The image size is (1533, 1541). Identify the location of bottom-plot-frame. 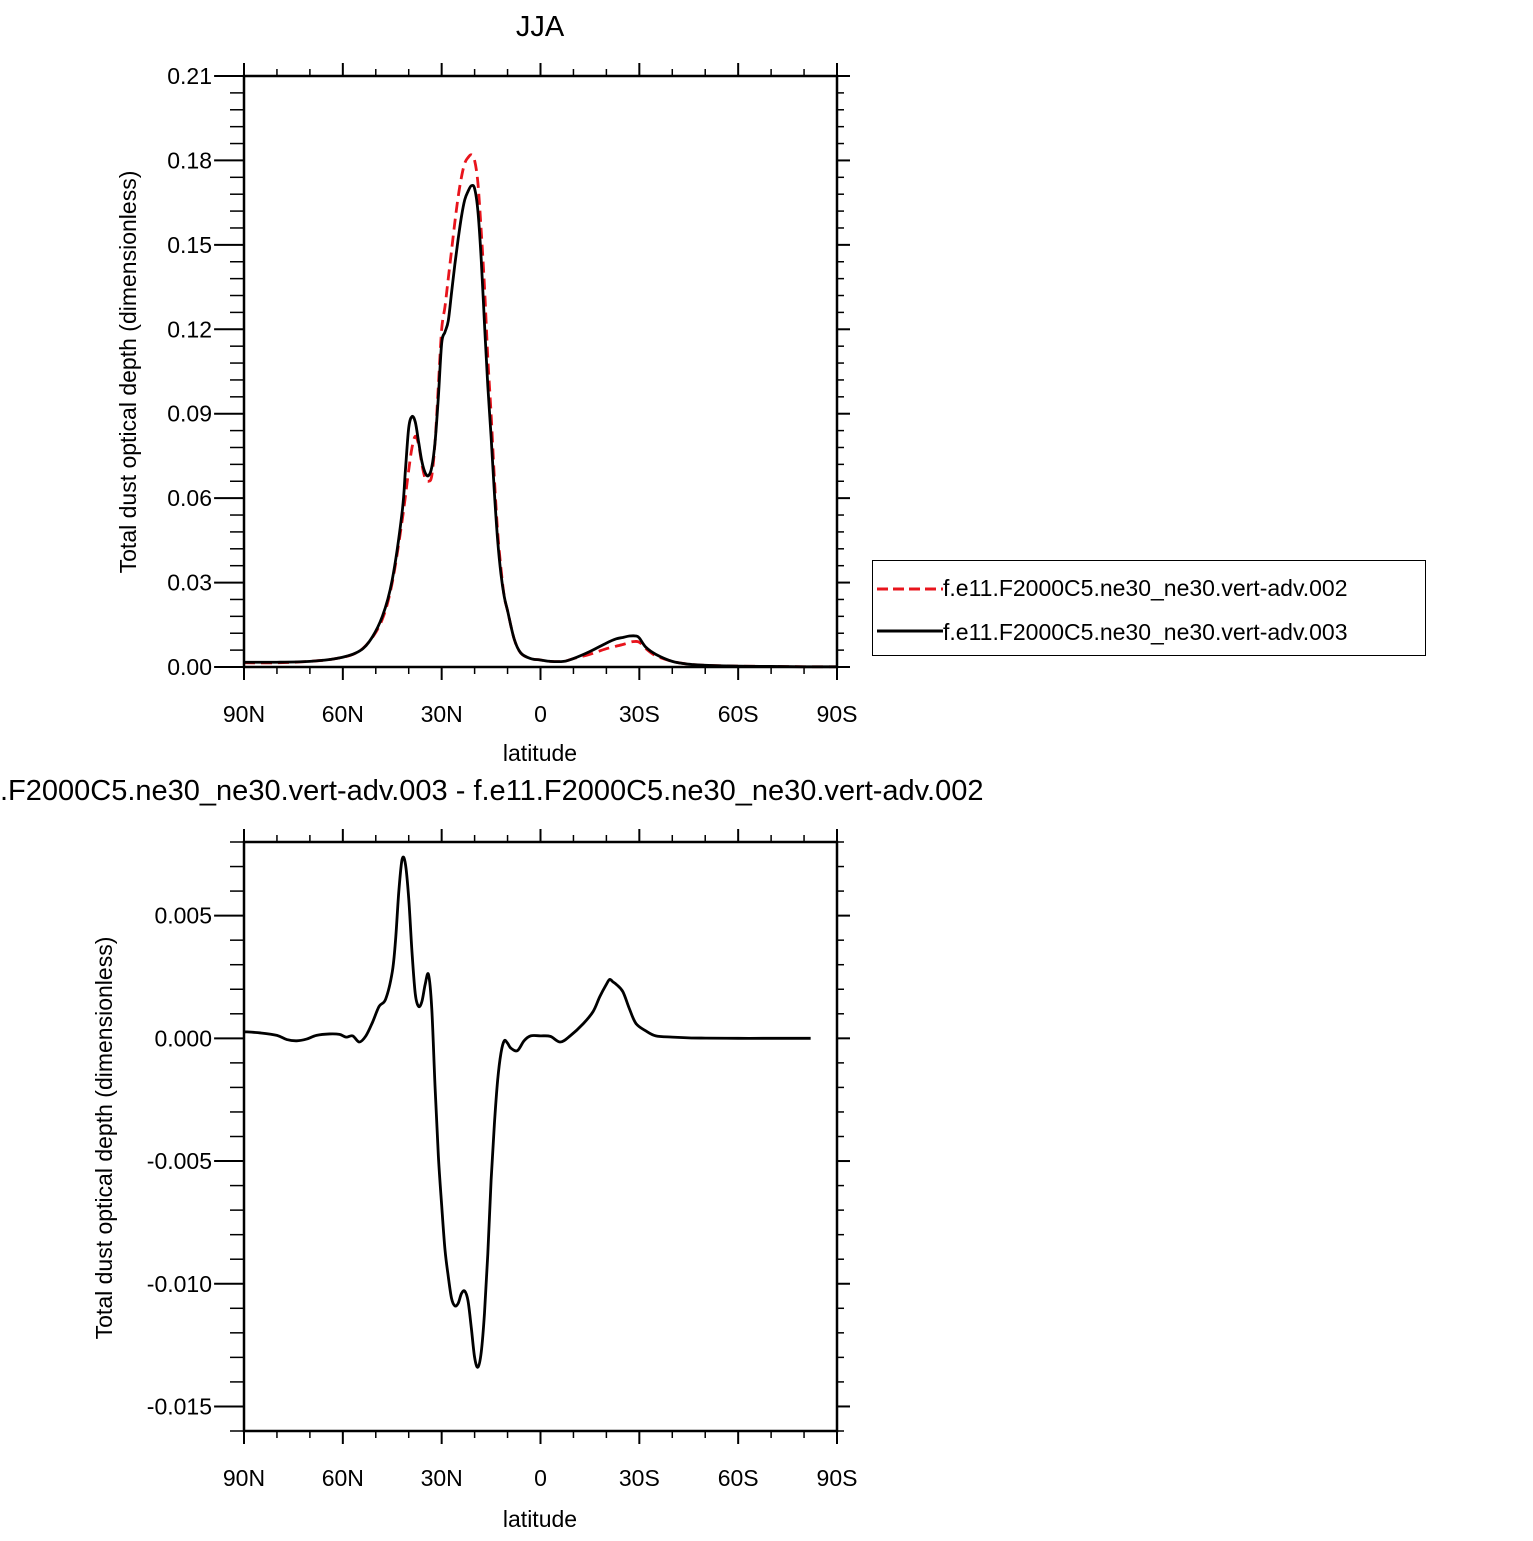
(540, 1136).